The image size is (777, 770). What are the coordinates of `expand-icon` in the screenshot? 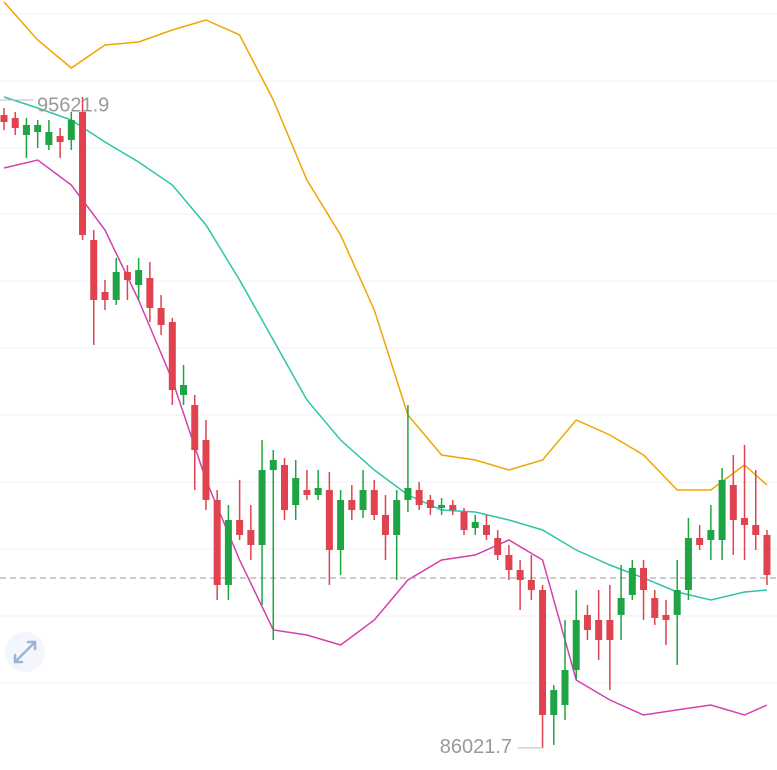 It's located at (25, 652).